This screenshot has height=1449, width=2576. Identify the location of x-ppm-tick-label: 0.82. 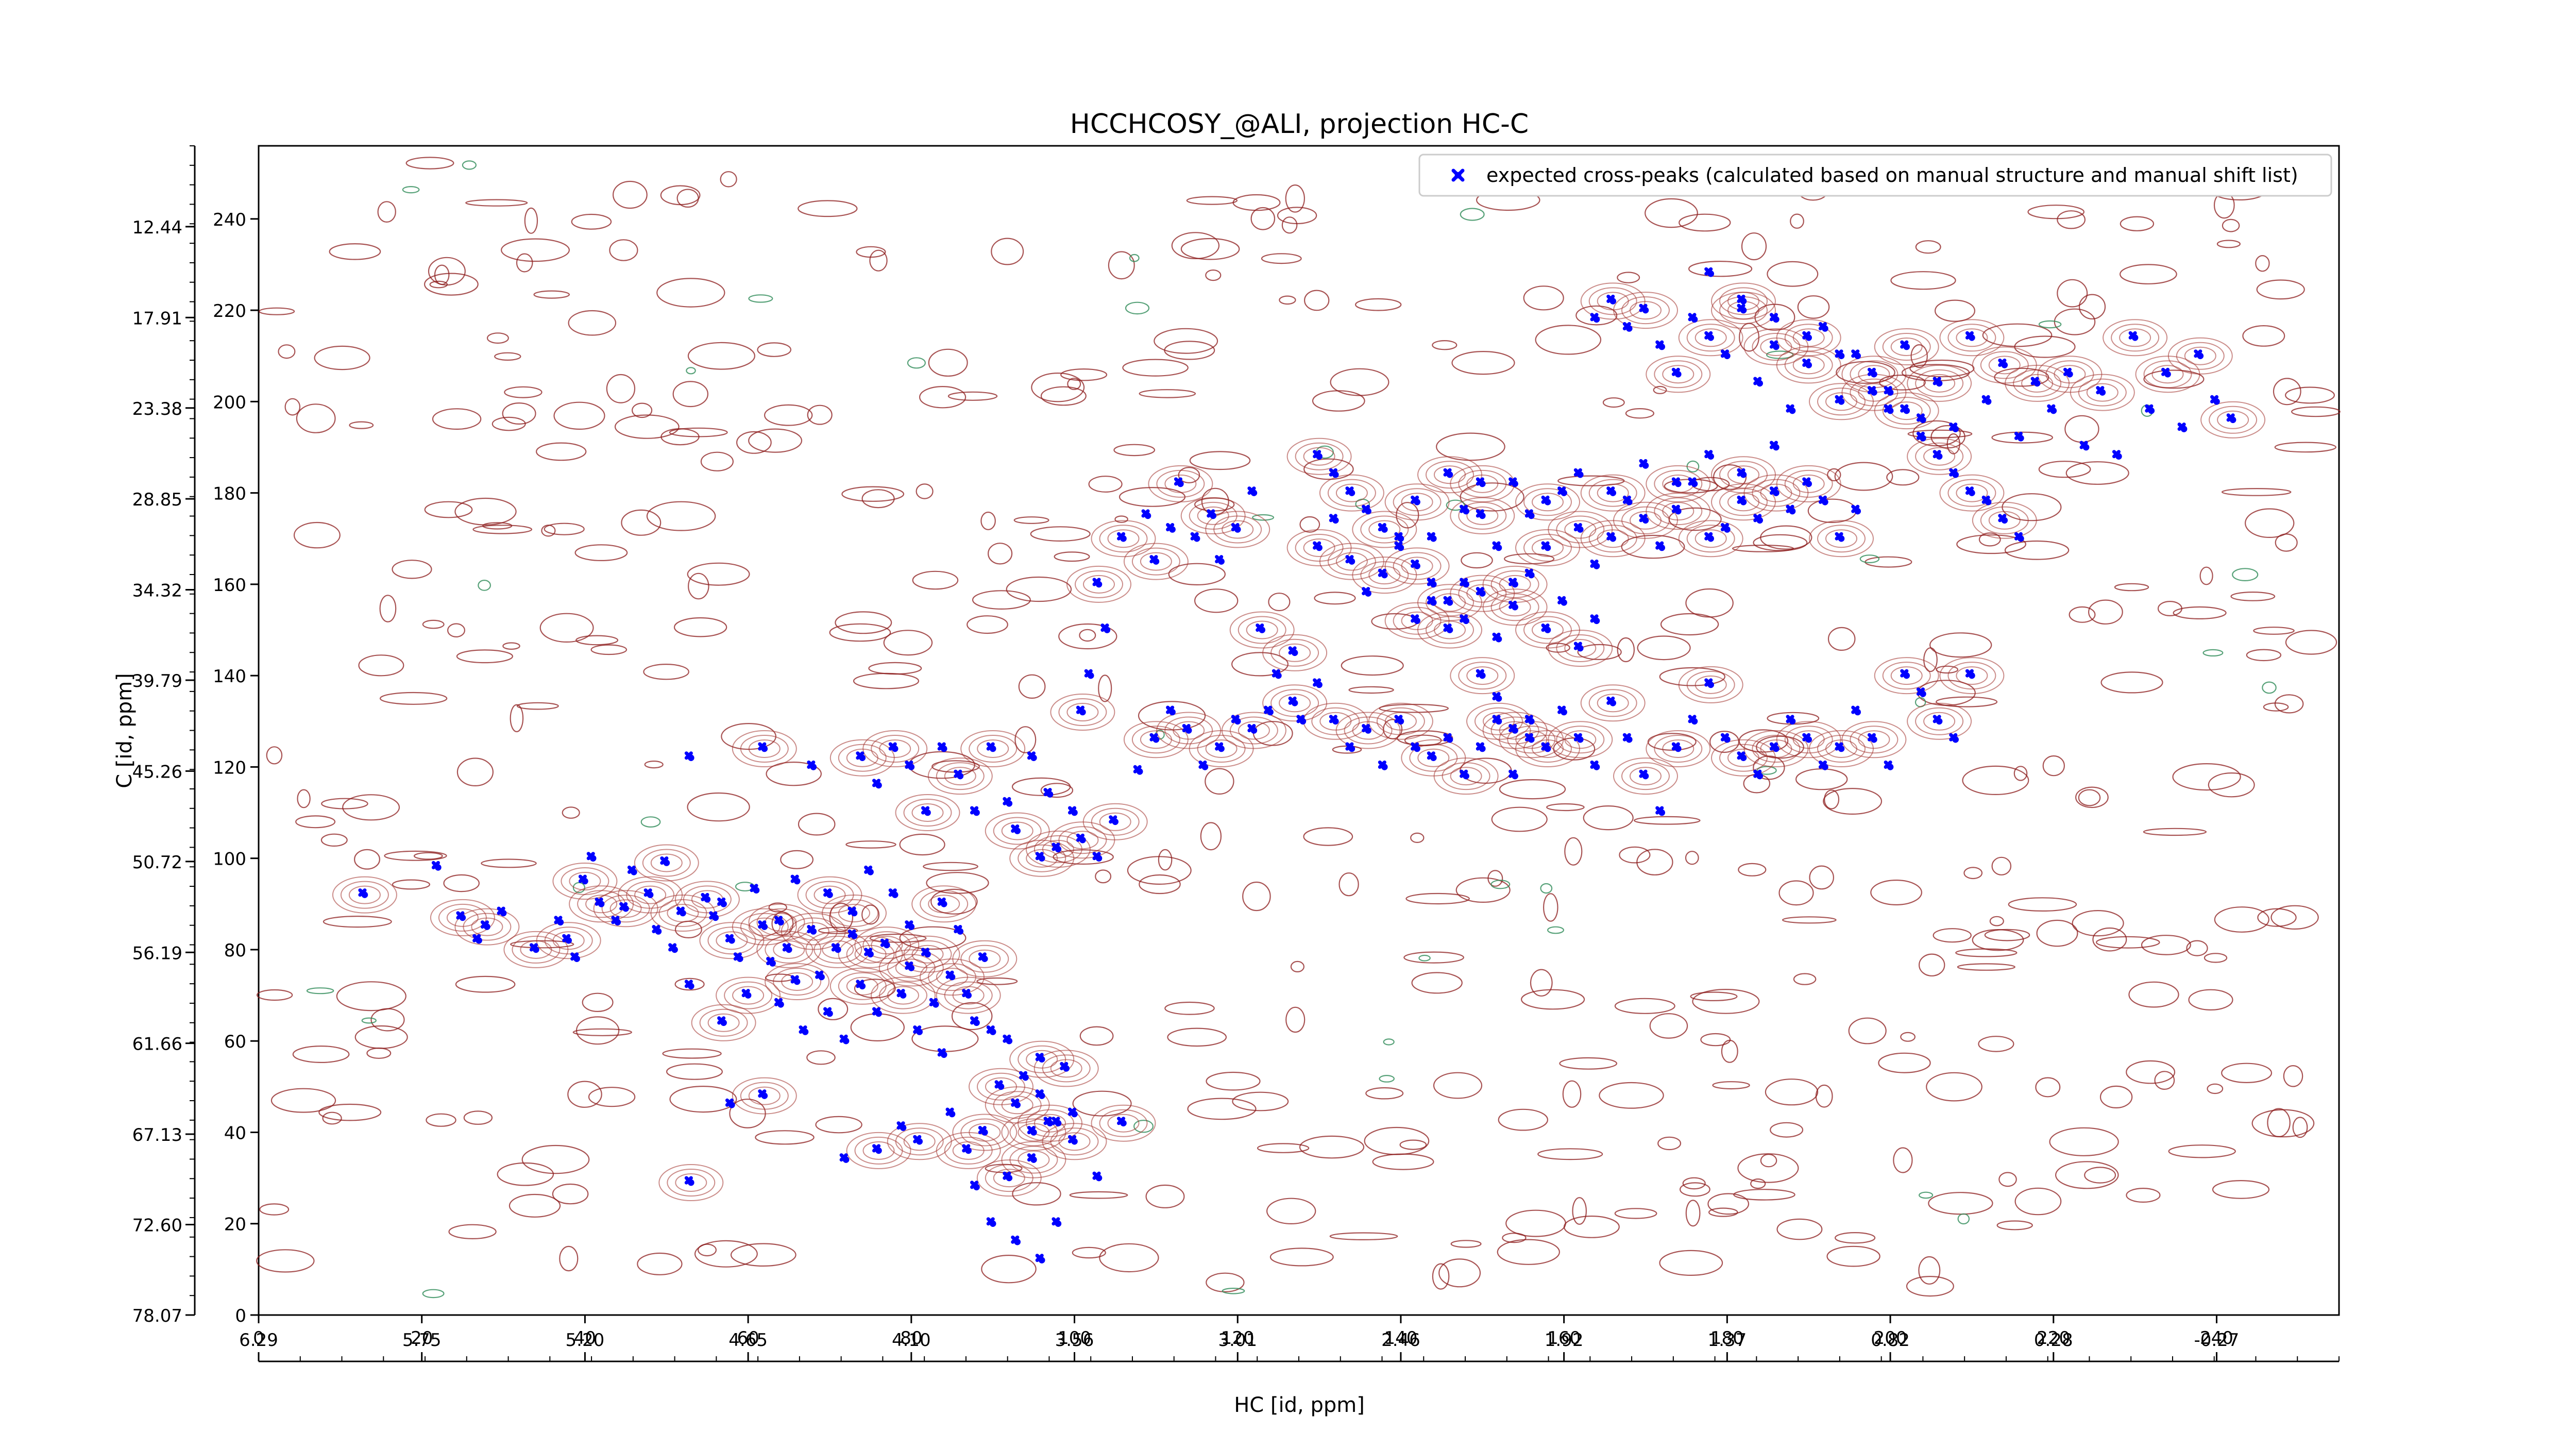
(1890, 1340).